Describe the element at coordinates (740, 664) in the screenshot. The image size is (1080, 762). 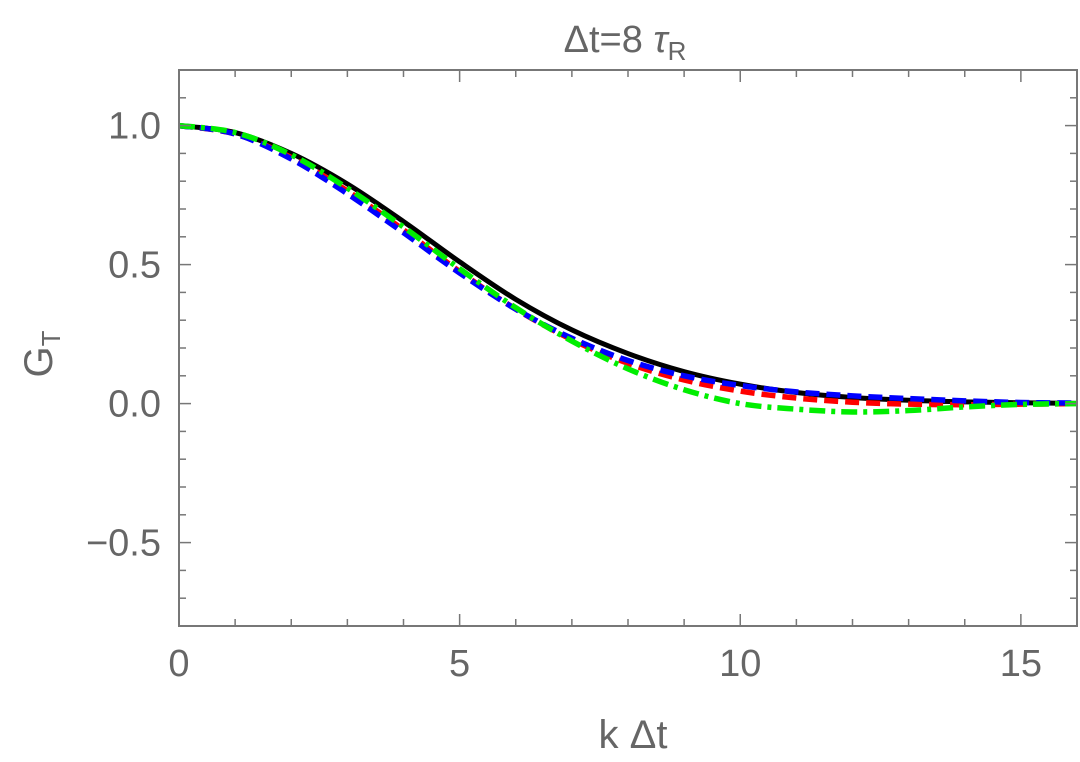
I see `x-tick-label: 10` at that location.